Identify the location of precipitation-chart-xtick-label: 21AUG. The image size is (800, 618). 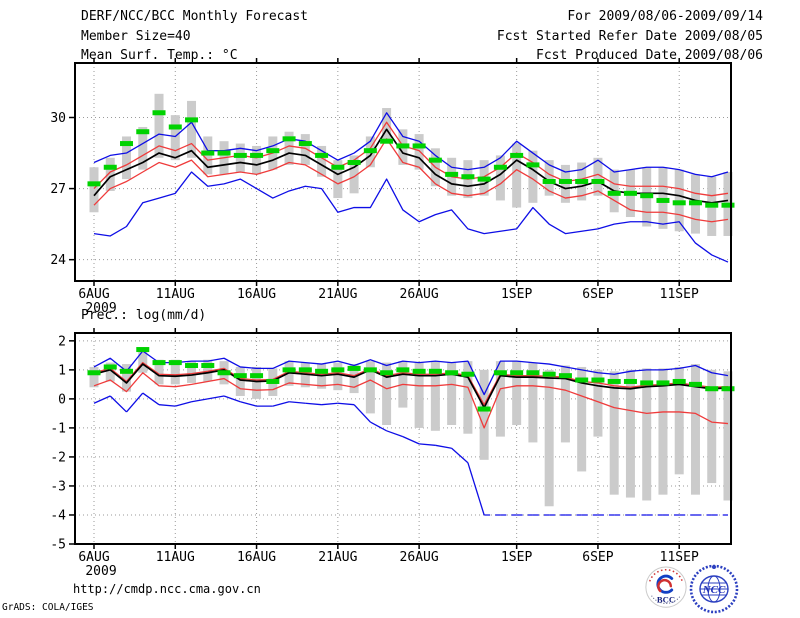
(337, 557).